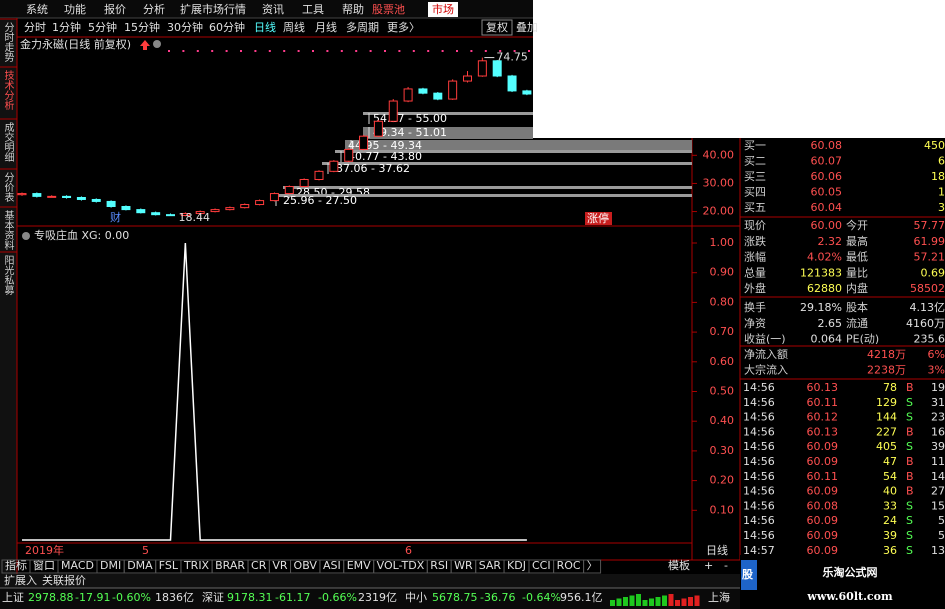 The image size is (945, 609). I want to click on stat-label: 现价, so click(755, 225).